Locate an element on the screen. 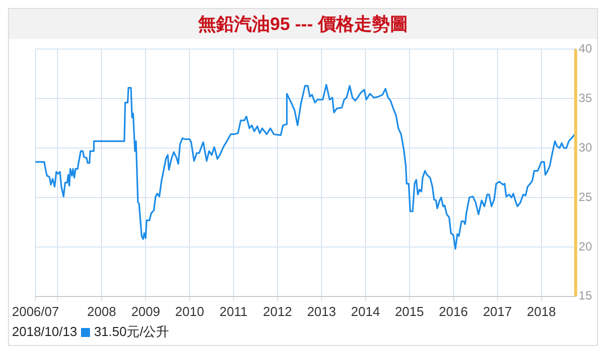  x-tick-label: 2016 is located at coordinates (453, 311).